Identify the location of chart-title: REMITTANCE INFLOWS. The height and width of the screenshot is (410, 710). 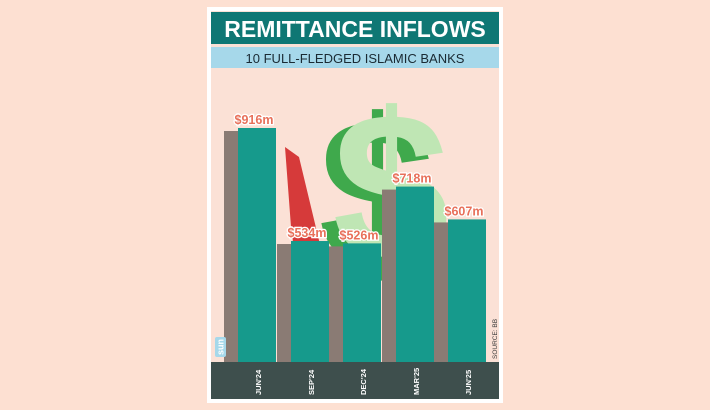
(355, 29).